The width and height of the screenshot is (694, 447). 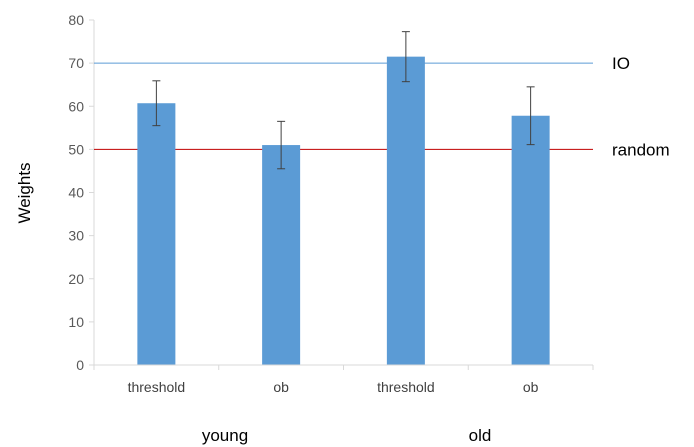 I want to click on y-tick-label: 10, so click(x=76, y=322).